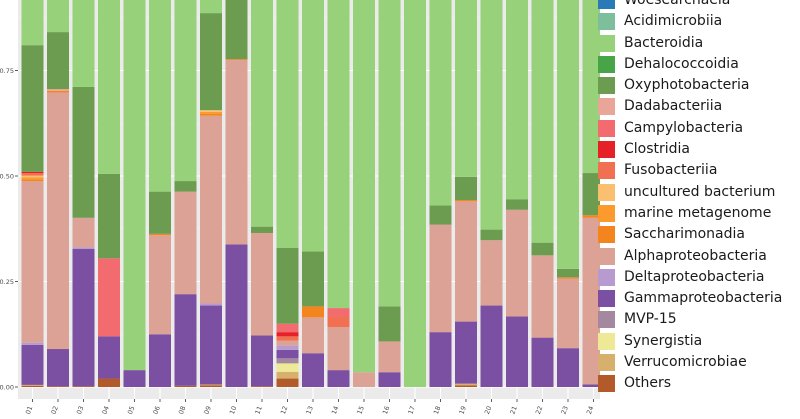 The height and width of the screenshot is (419, 800). I want to click on legend-item: Woesearchaeia, so click(697, 5).